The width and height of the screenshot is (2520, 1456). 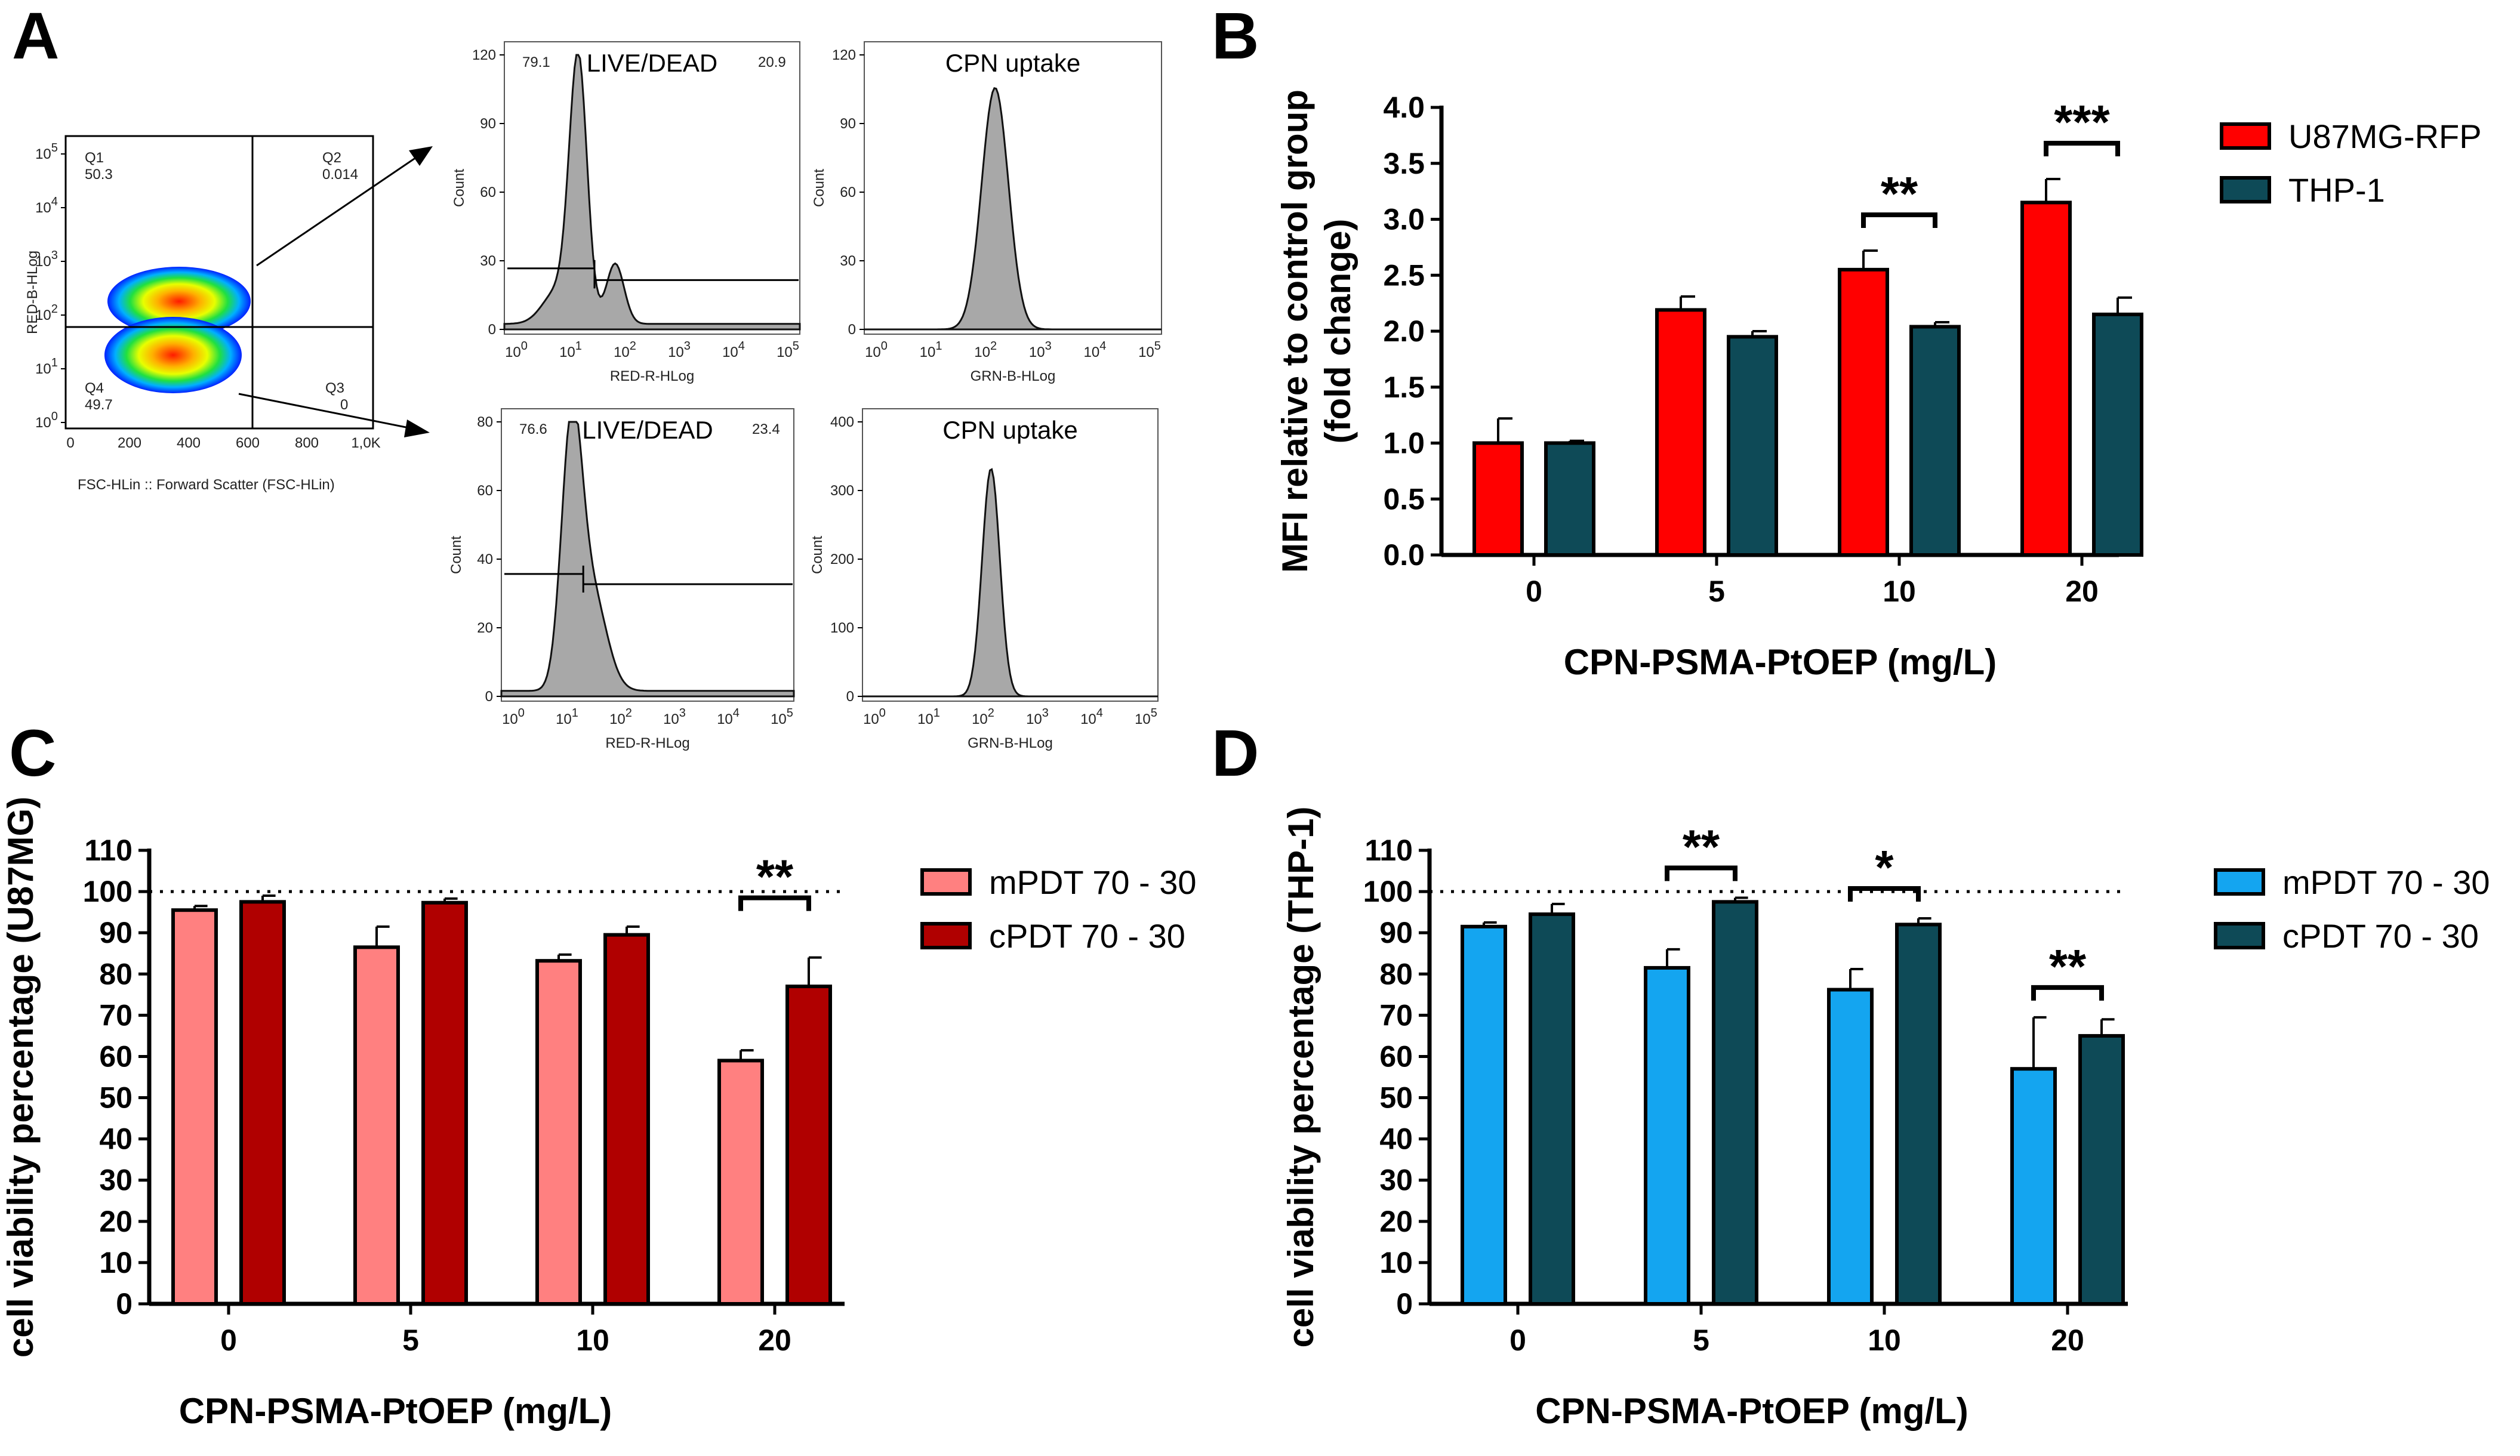 I want to click on q1-label: Q1, so click(x=95, y=158).